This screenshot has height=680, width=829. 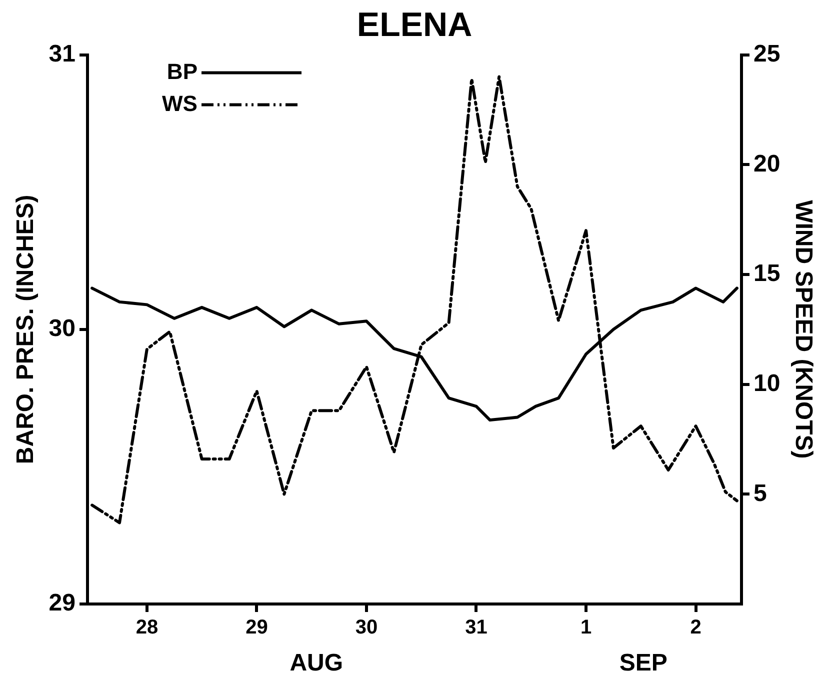 What do you see at coordinates (767, 164) in the screenshot?
I see `y2-tick-label: 20` at bounding box center [767, 164].